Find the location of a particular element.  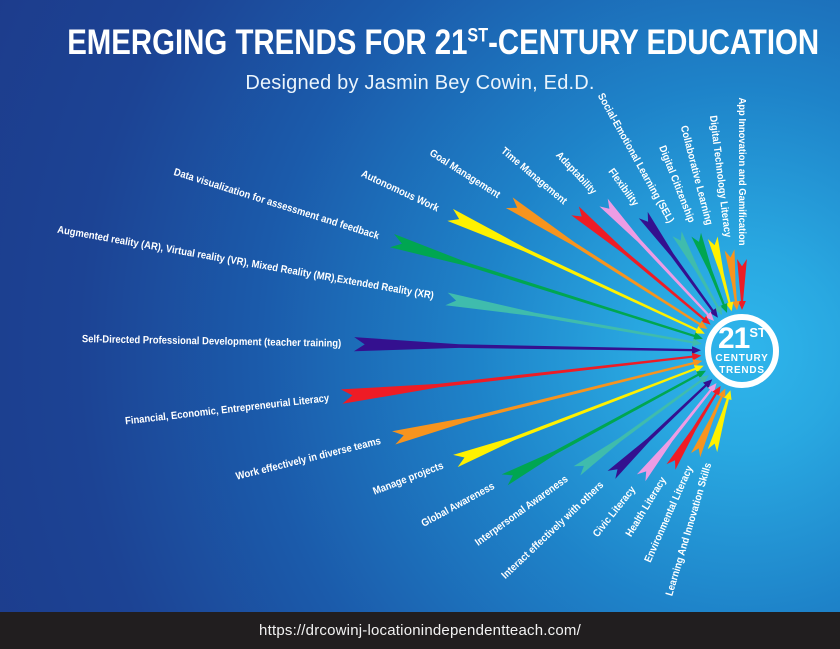

title-text-post: -CENTURY EDUCATION is located at coordinates (654, 42).